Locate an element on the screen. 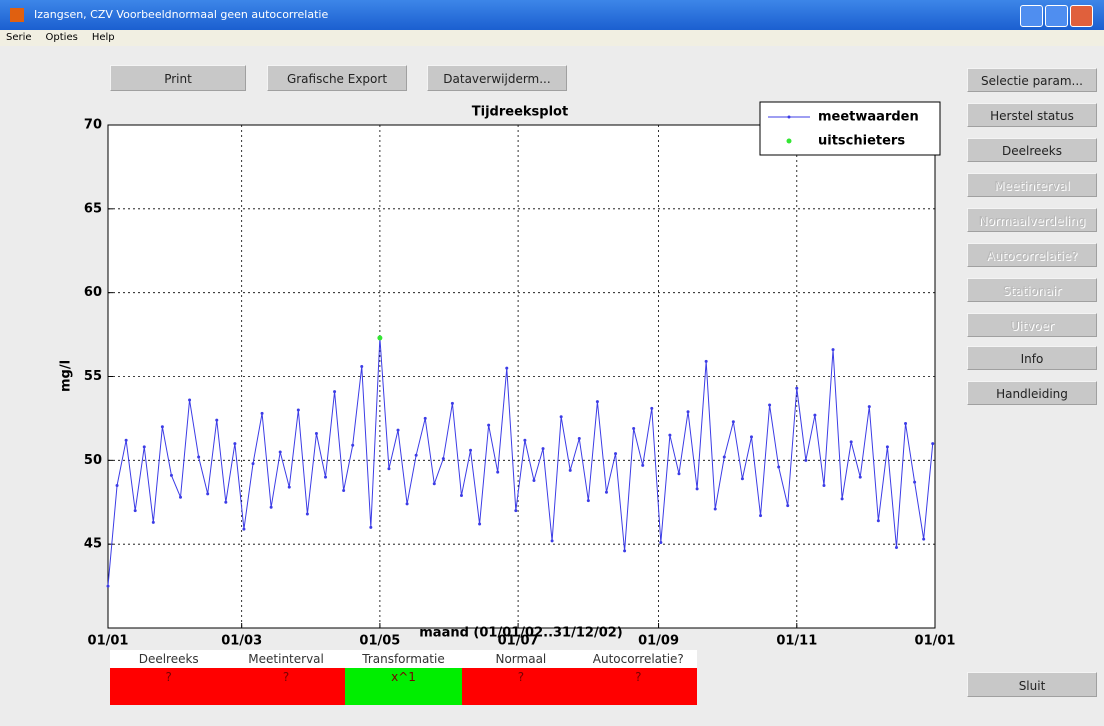 This screenshot has height=726, width=1104. y-tick-label: 60 is located at coordinates (93, 292).